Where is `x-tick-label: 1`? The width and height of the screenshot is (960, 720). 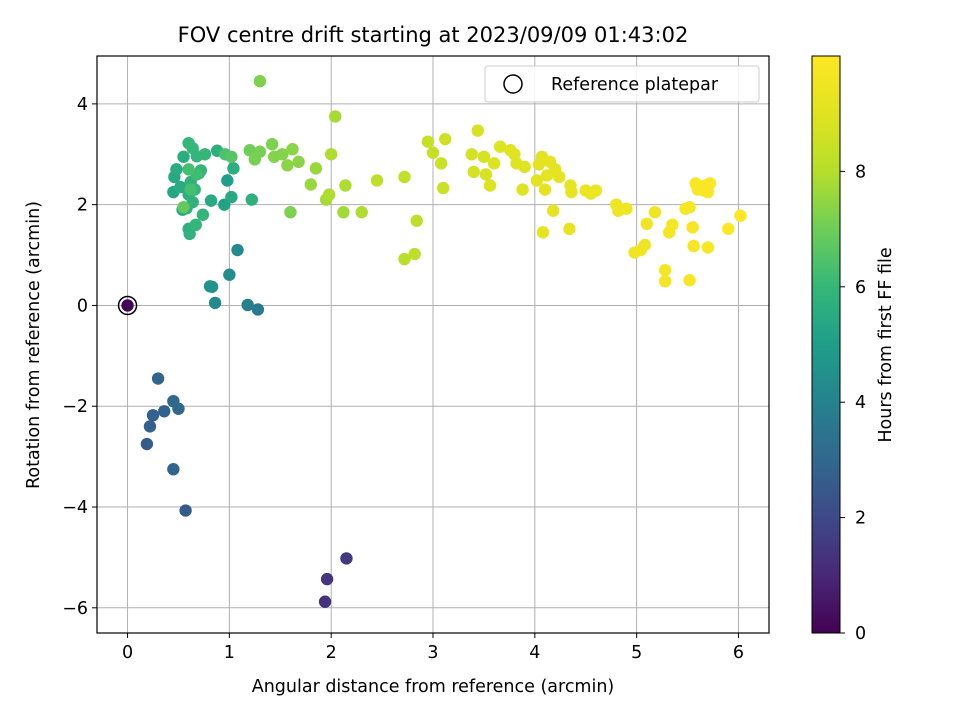 x-tick-label: 1 is located at coordinates (229, 653).